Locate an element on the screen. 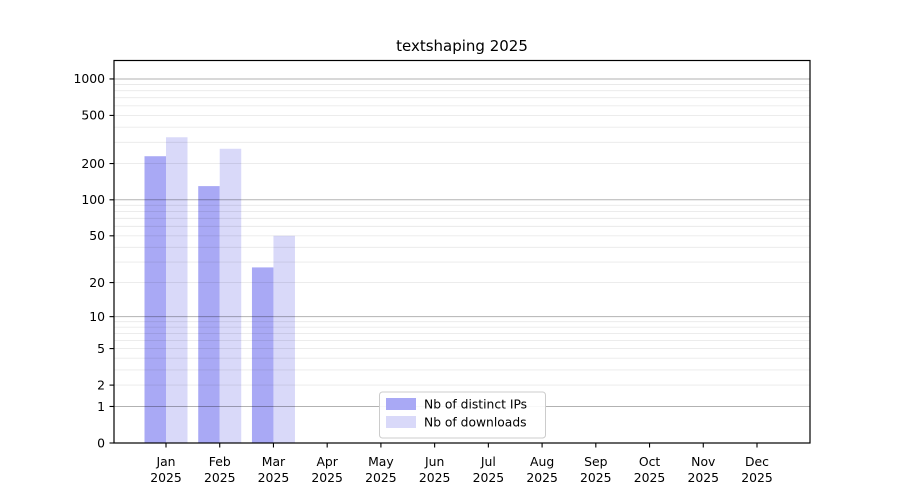 Image resolution: width=900 pixels, height=504 pixels. x-tick-label-year-dec: 2025 is located at coordinates (757, 477).